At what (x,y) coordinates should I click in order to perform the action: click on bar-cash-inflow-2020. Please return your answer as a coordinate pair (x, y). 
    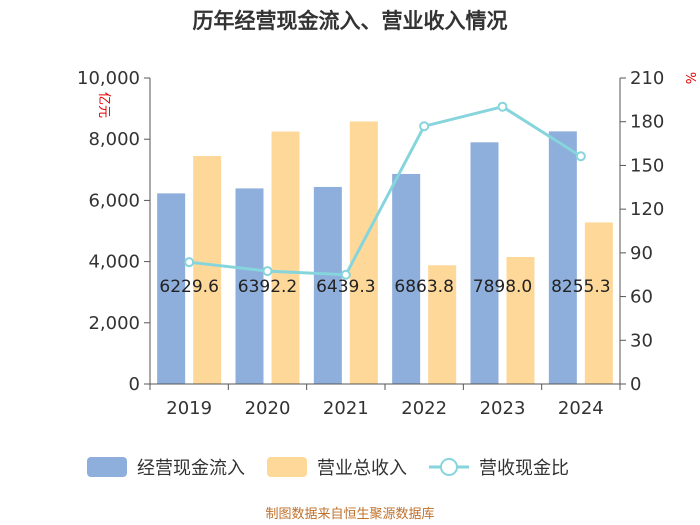
    Looking at the image, I should click on (249, 286).